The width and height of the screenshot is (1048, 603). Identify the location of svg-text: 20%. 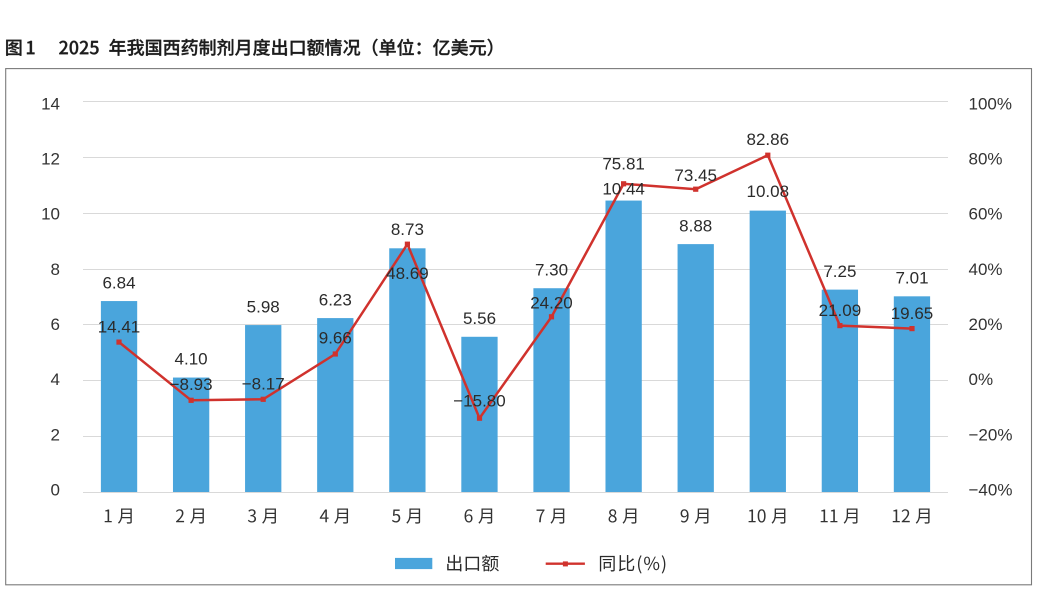
(986, 324).